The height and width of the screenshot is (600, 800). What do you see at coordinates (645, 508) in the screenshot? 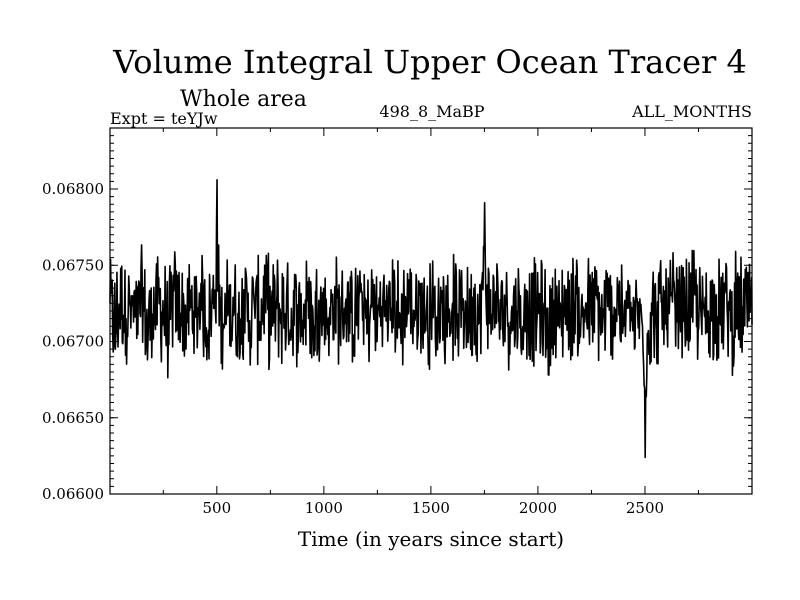
I see `x-tick-label: 2500` at bounding box center [645, 508].